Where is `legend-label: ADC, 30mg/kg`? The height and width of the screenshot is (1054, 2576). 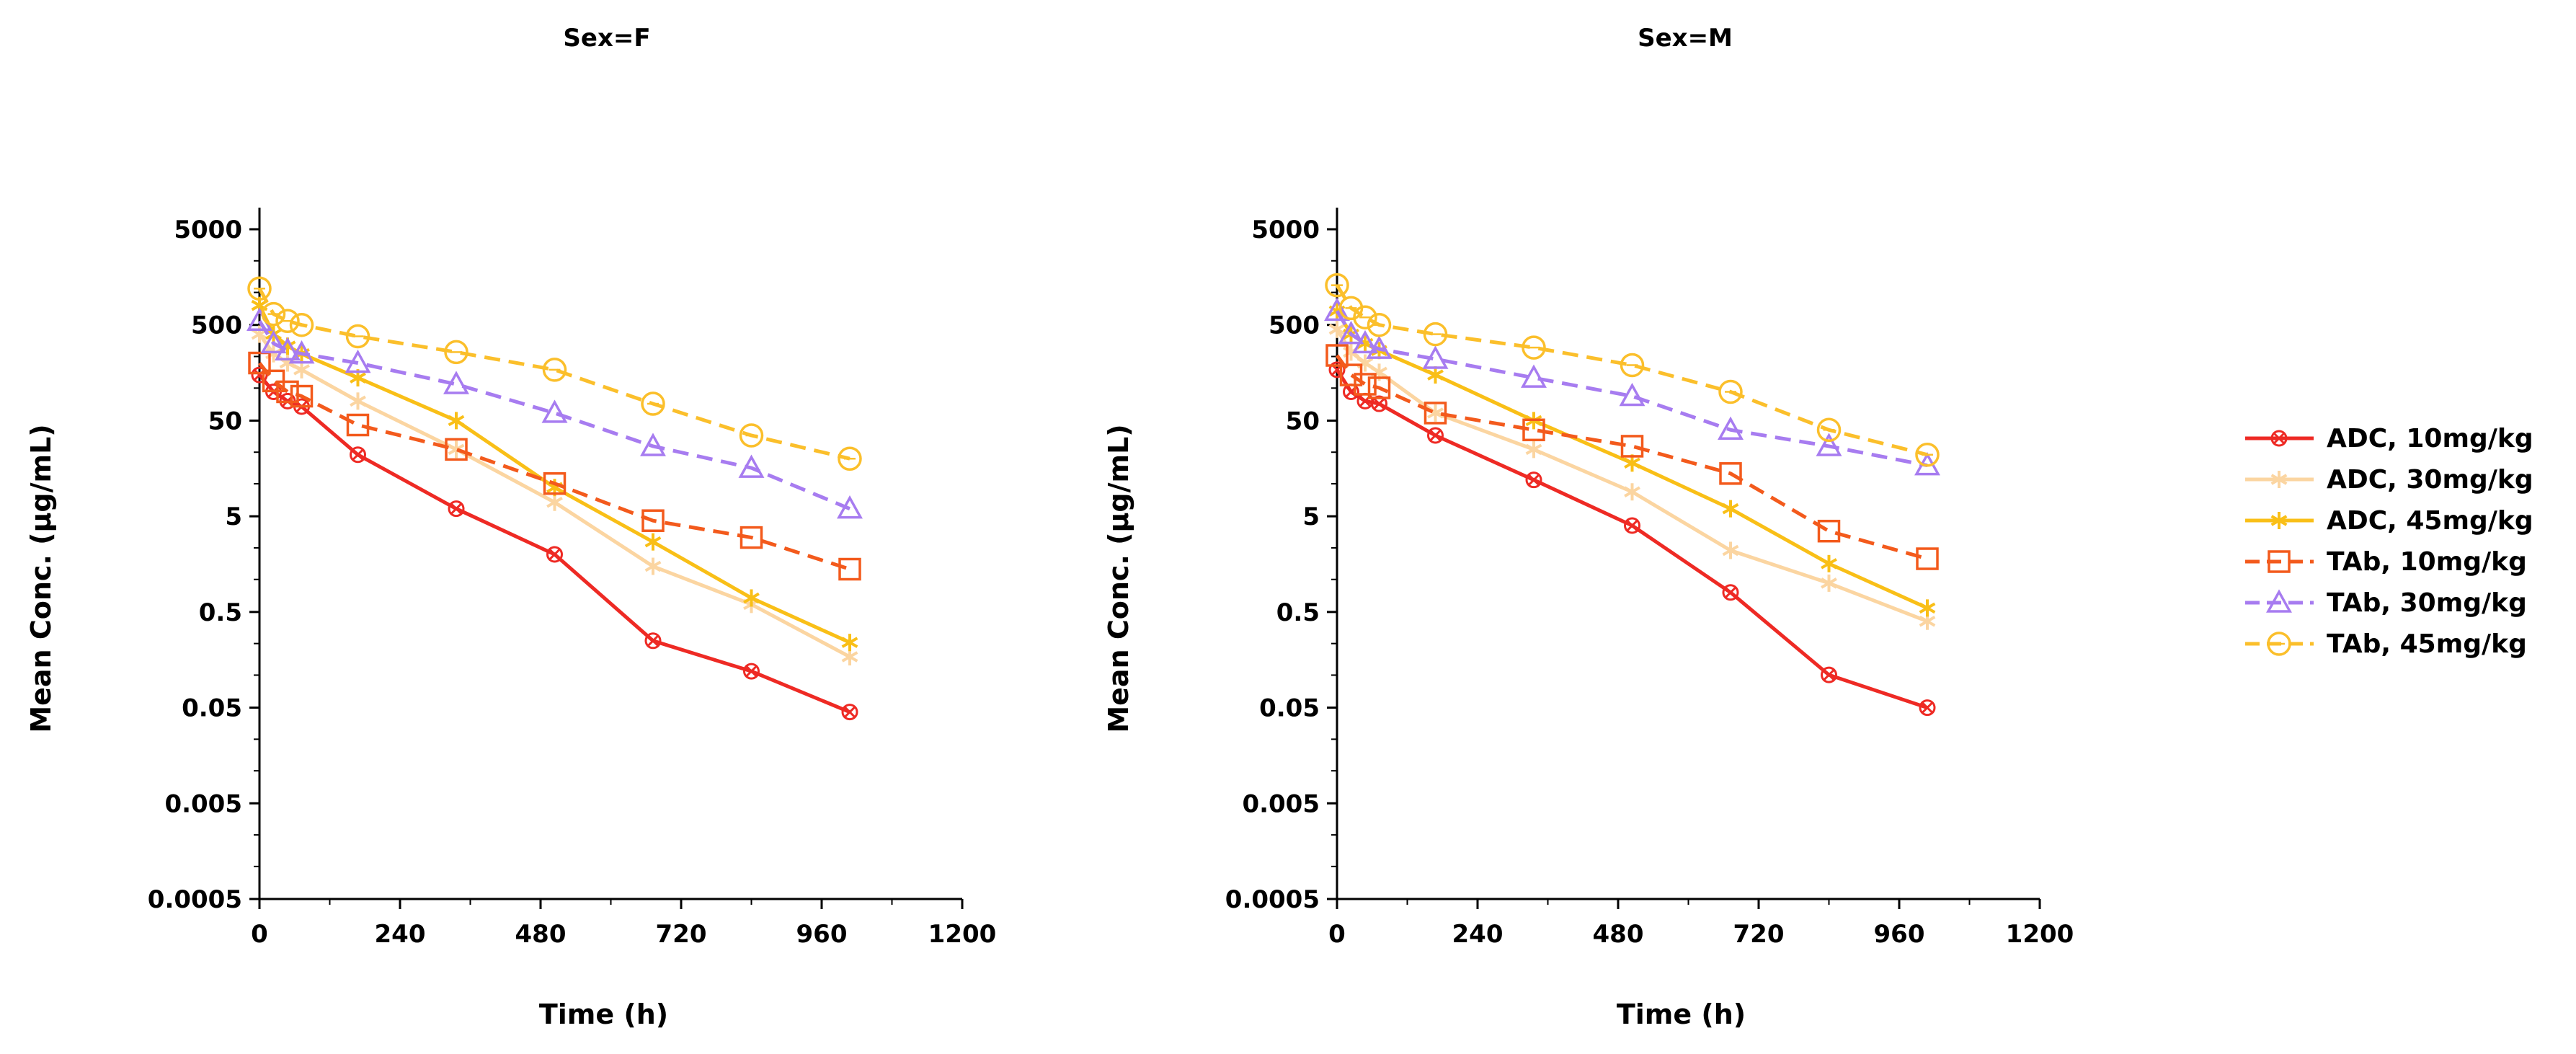
legend-label: ADC, 30mg/kg is located at coordinates (2430, 480).